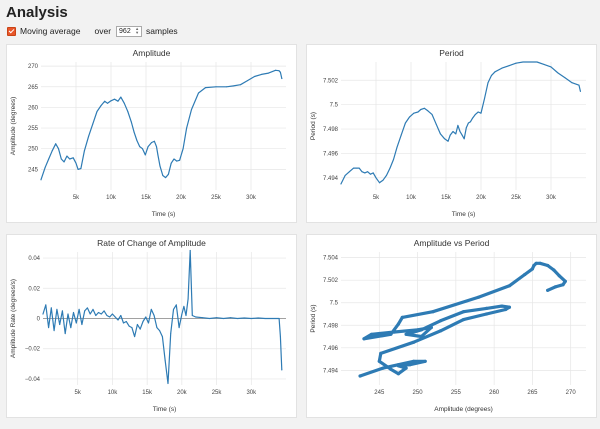 The width and height of the screenshot is (600, 429). What do you see at coordinates (464, 214) in the screenshot?
I see `period-x-axis-label: Time (s)` at bounding box center [464, 214].